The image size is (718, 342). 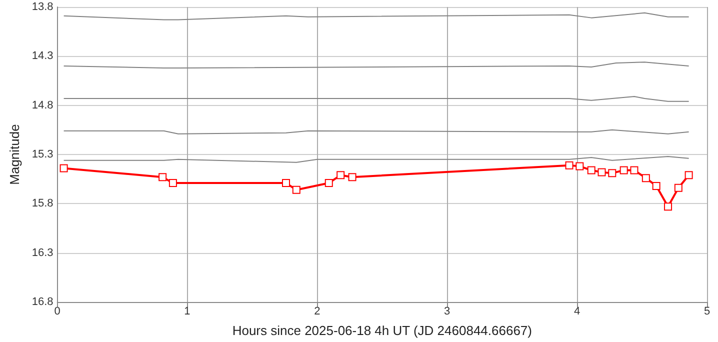 I want to click on y-tick-label: 15.8, so click(x=43, y=204).